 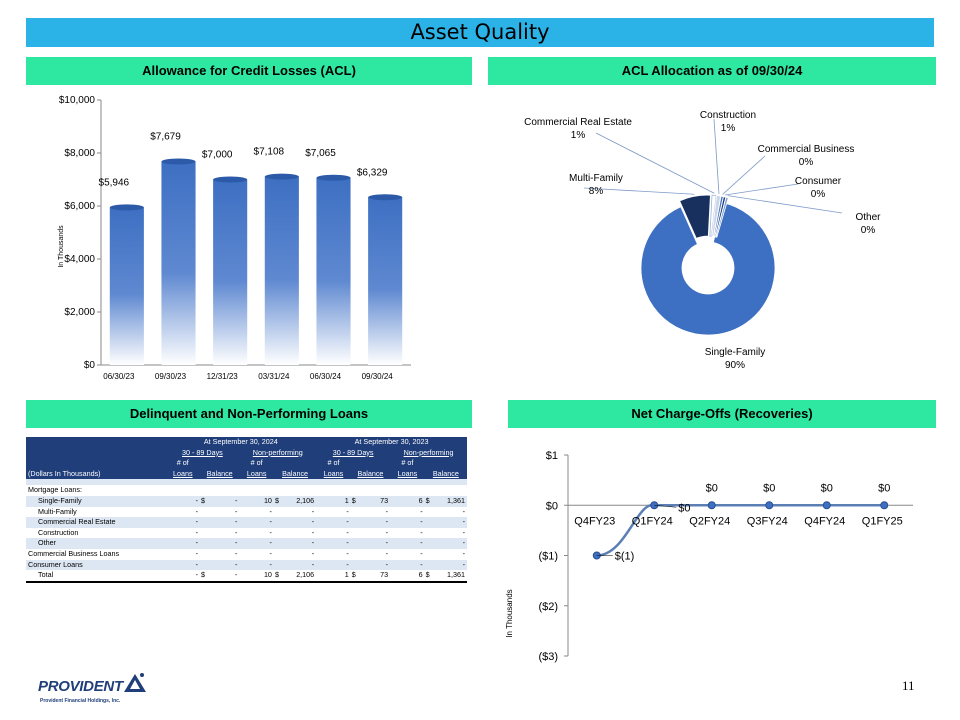 I want to click on delinquent-section-header: Delinquent and Non-Performing Loans, so click(x=249, y=414).